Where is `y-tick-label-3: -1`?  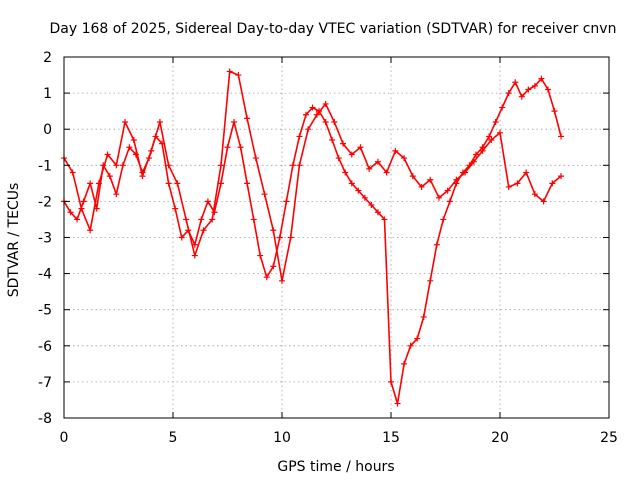 y-tick-label-3: -1 is located at coordinates (45, 166).